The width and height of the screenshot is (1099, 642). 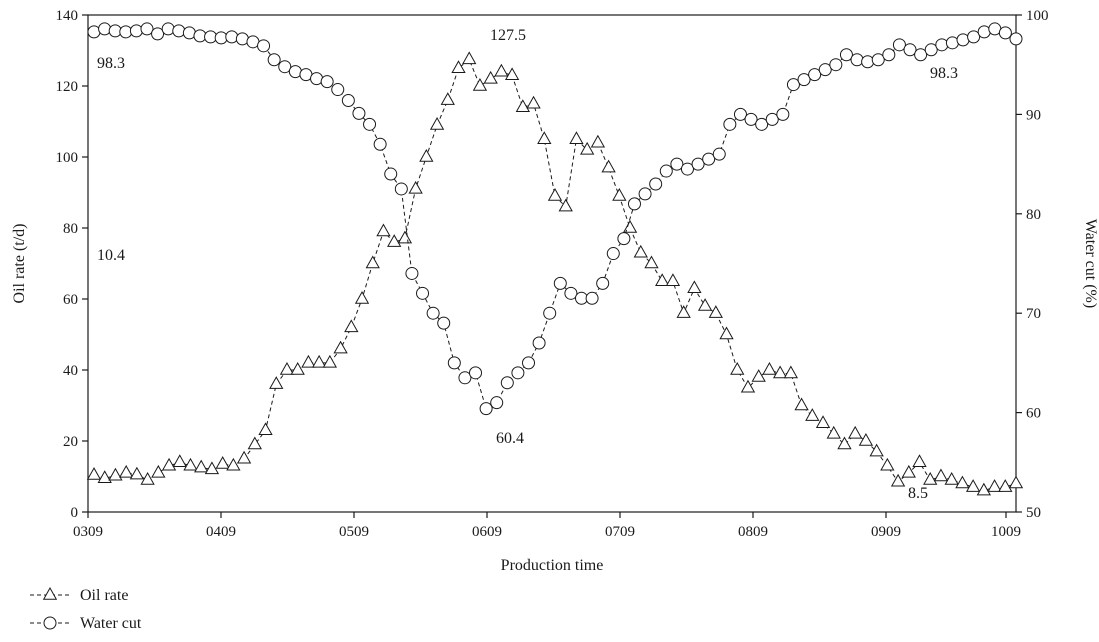 I want to click on left-y-tick-label: 80, so click(x=70, y=229).